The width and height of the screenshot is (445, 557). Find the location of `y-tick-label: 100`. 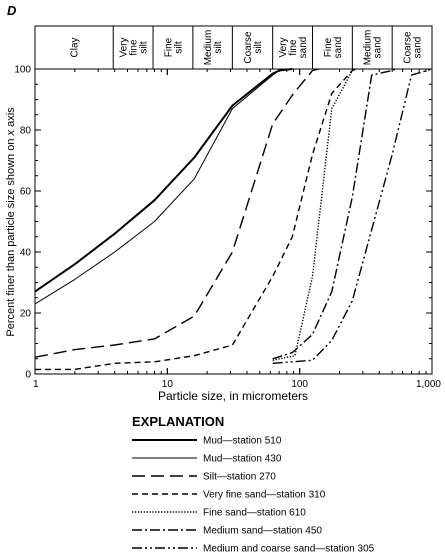

y-tick-label: 100 is located at coordinates (22, 70).